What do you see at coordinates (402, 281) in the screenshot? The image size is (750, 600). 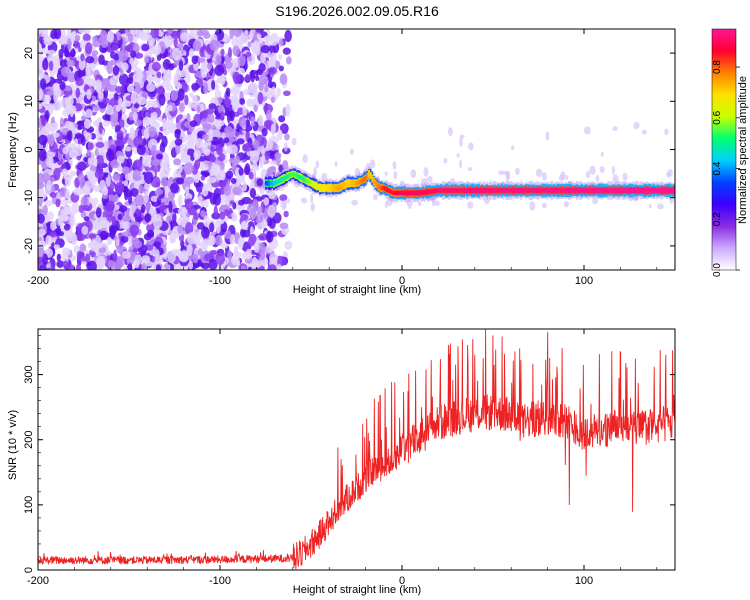 I see `x-tick-label: 0` at bounding box center [402, 281].